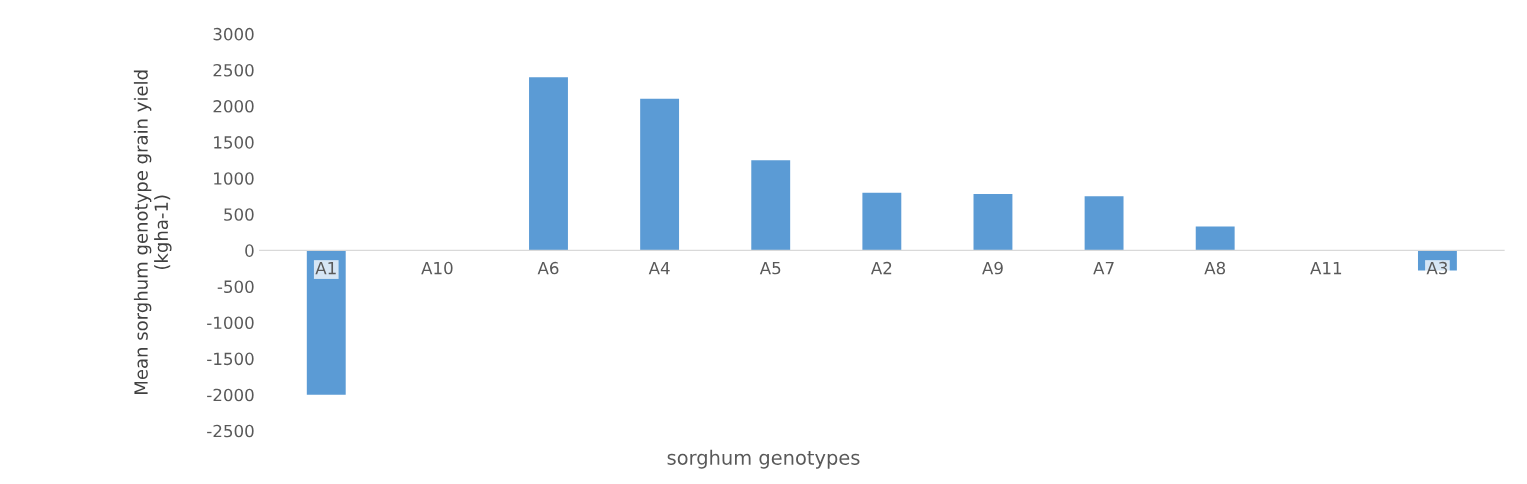 The width and height of the screenshot is (1527, 484). Describe the element at coordinates (233, 70) in the screenshot. I see `y-tick-label: 2500` at that location.